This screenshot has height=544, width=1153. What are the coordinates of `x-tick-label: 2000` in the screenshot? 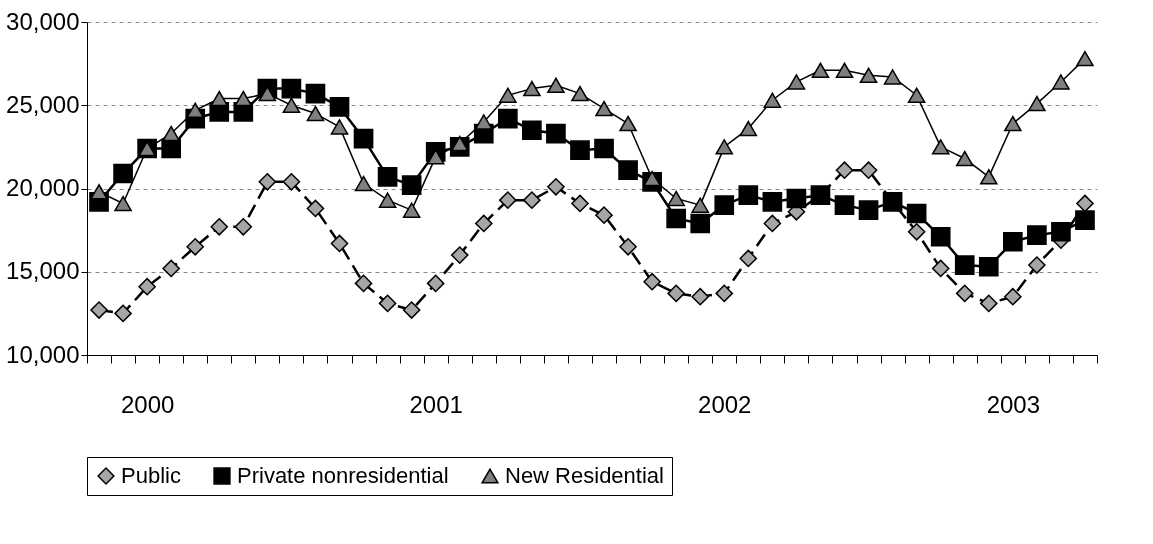 It's located at (147, 404).